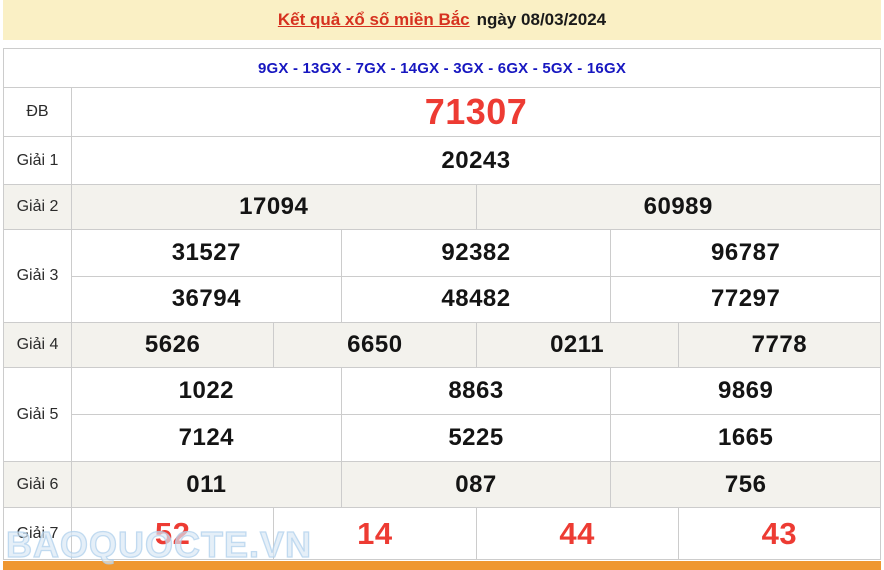  What do you see at coordinates (475, 438) in the screenshot?
I see `number-g5-5: 5225` at bounding box center [475, 438].